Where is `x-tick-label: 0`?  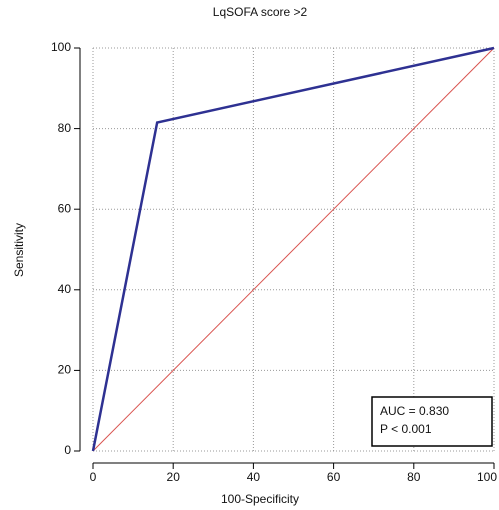
x-tick-label: 0 is located at coordinates (93, 477).